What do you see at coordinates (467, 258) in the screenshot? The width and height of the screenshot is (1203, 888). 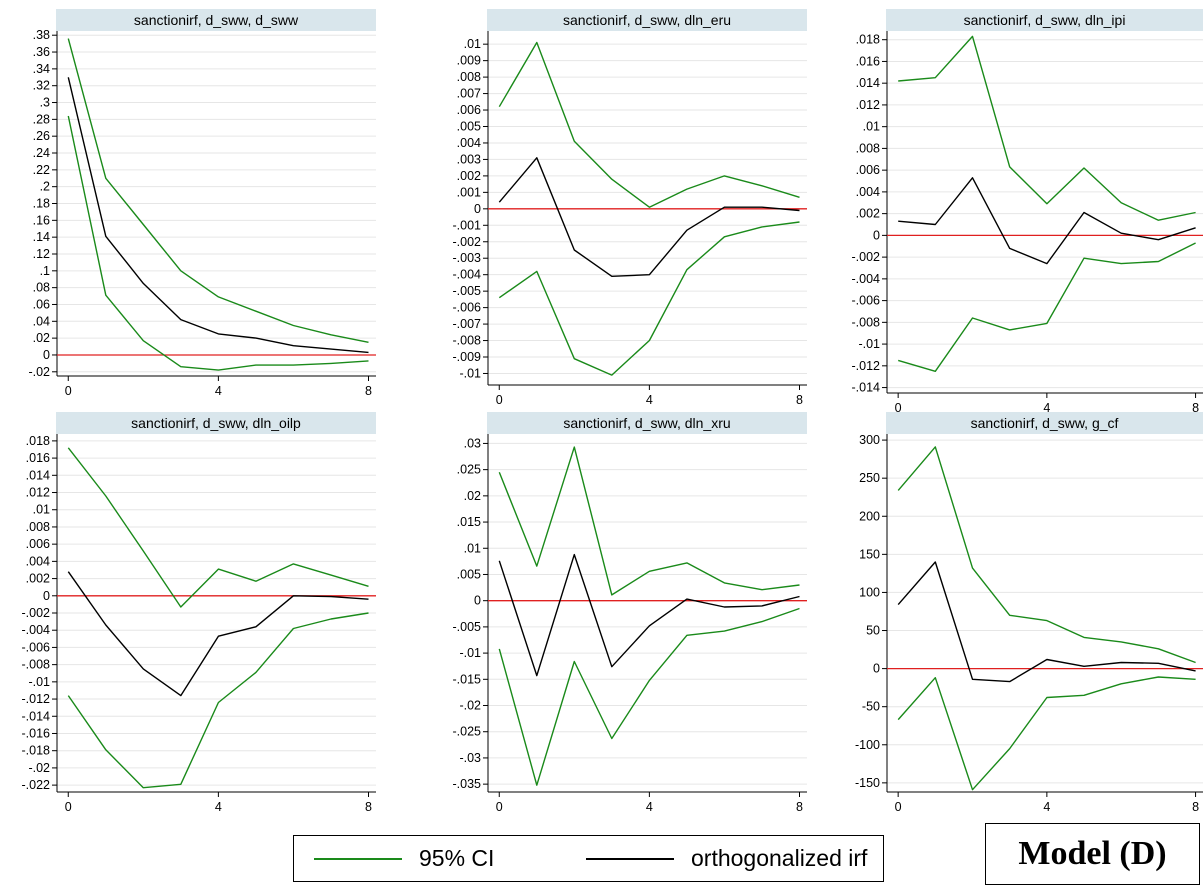 I see `y-tick-label: -.003` at bounding box center [467, 258].